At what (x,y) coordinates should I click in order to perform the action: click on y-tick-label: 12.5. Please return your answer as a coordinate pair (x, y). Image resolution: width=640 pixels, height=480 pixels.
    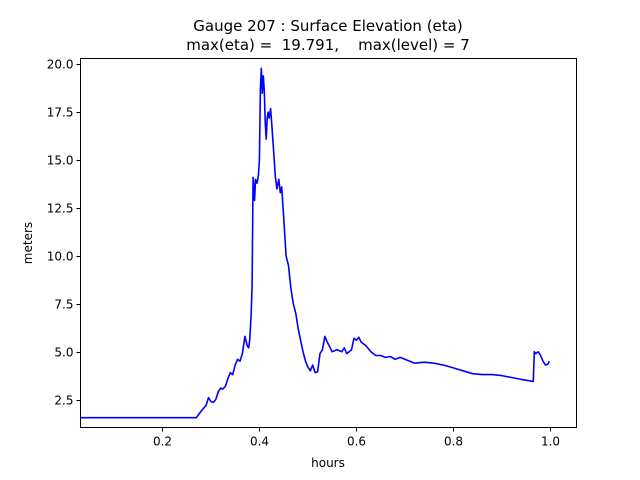
    Looking at the image, I should click on (60, 209).